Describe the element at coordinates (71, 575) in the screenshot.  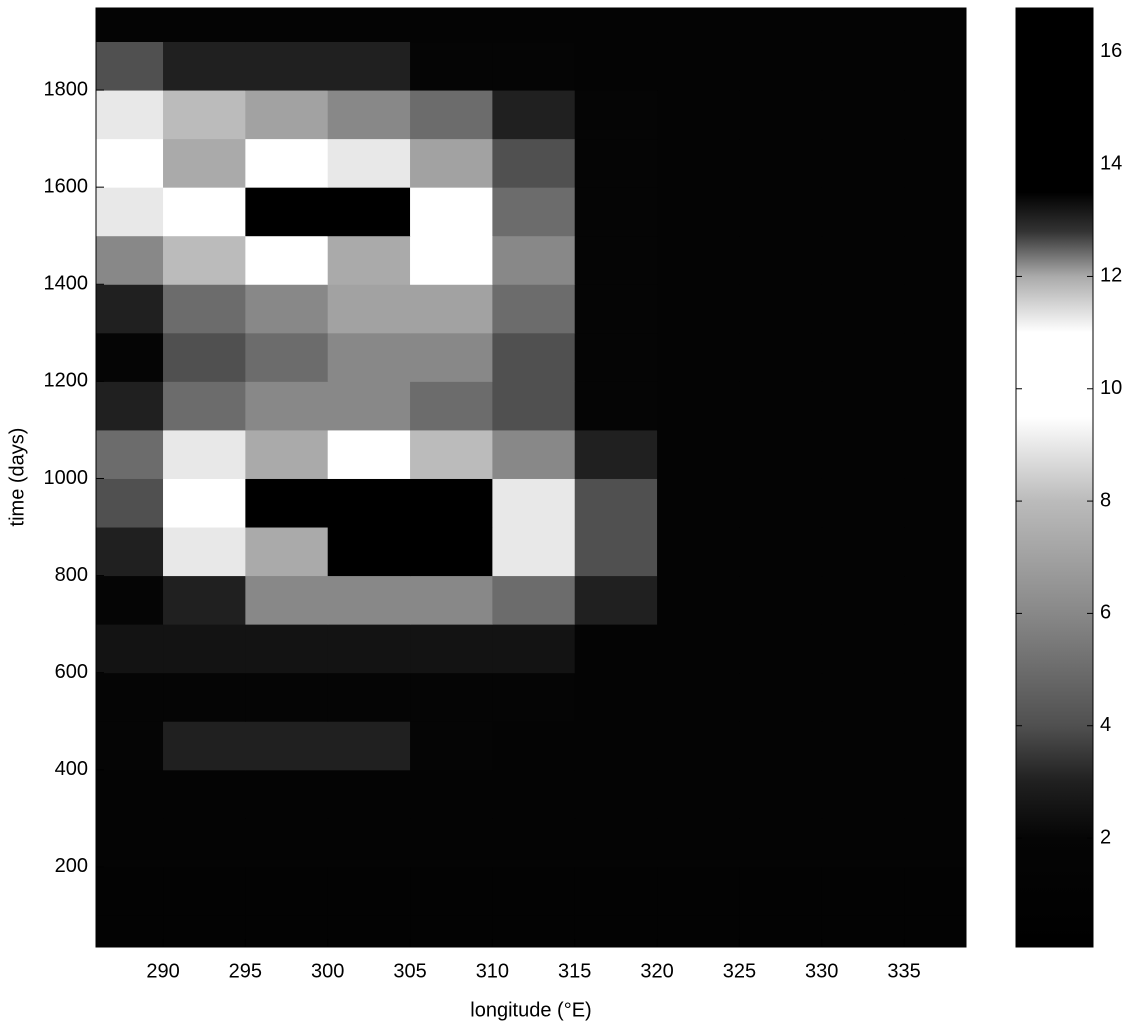
I see `y-tick-label: 800` at that location.